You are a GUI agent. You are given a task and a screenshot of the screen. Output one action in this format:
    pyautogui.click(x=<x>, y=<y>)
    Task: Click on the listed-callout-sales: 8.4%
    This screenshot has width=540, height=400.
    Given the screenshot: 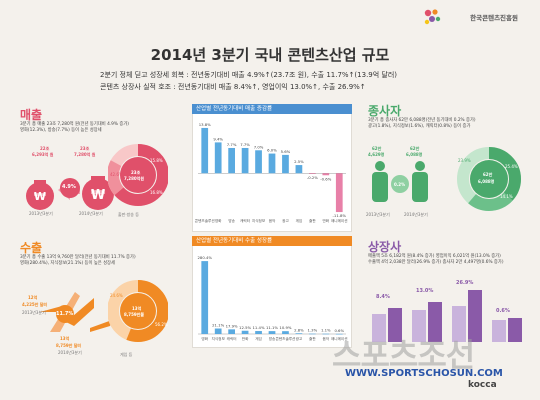 What is the action you would take?
    pyautogui.click(x=383, y=297)
    